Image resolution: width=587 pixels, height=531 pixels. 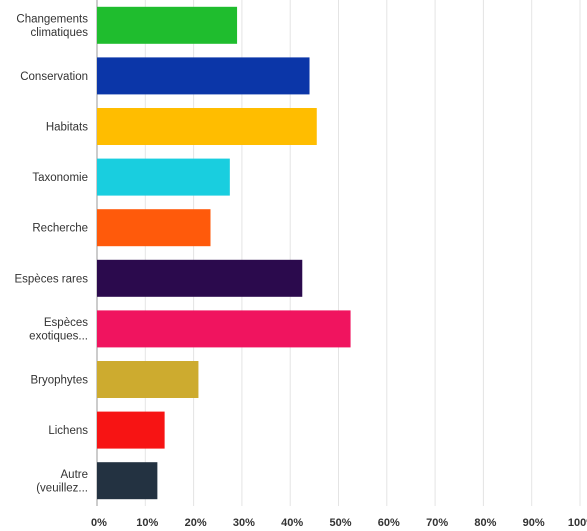 I want to click on category-label: Recherche, so click(x=60, y=229).